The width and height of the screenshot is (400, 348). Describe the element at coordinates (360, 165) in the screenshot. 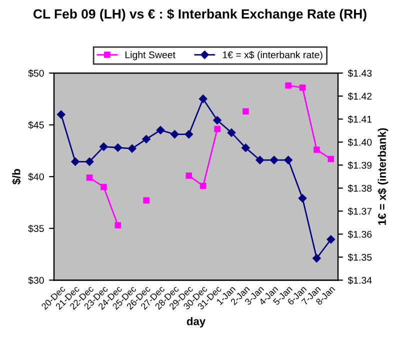

I see `y2-tick-label: $1.39` at that location.